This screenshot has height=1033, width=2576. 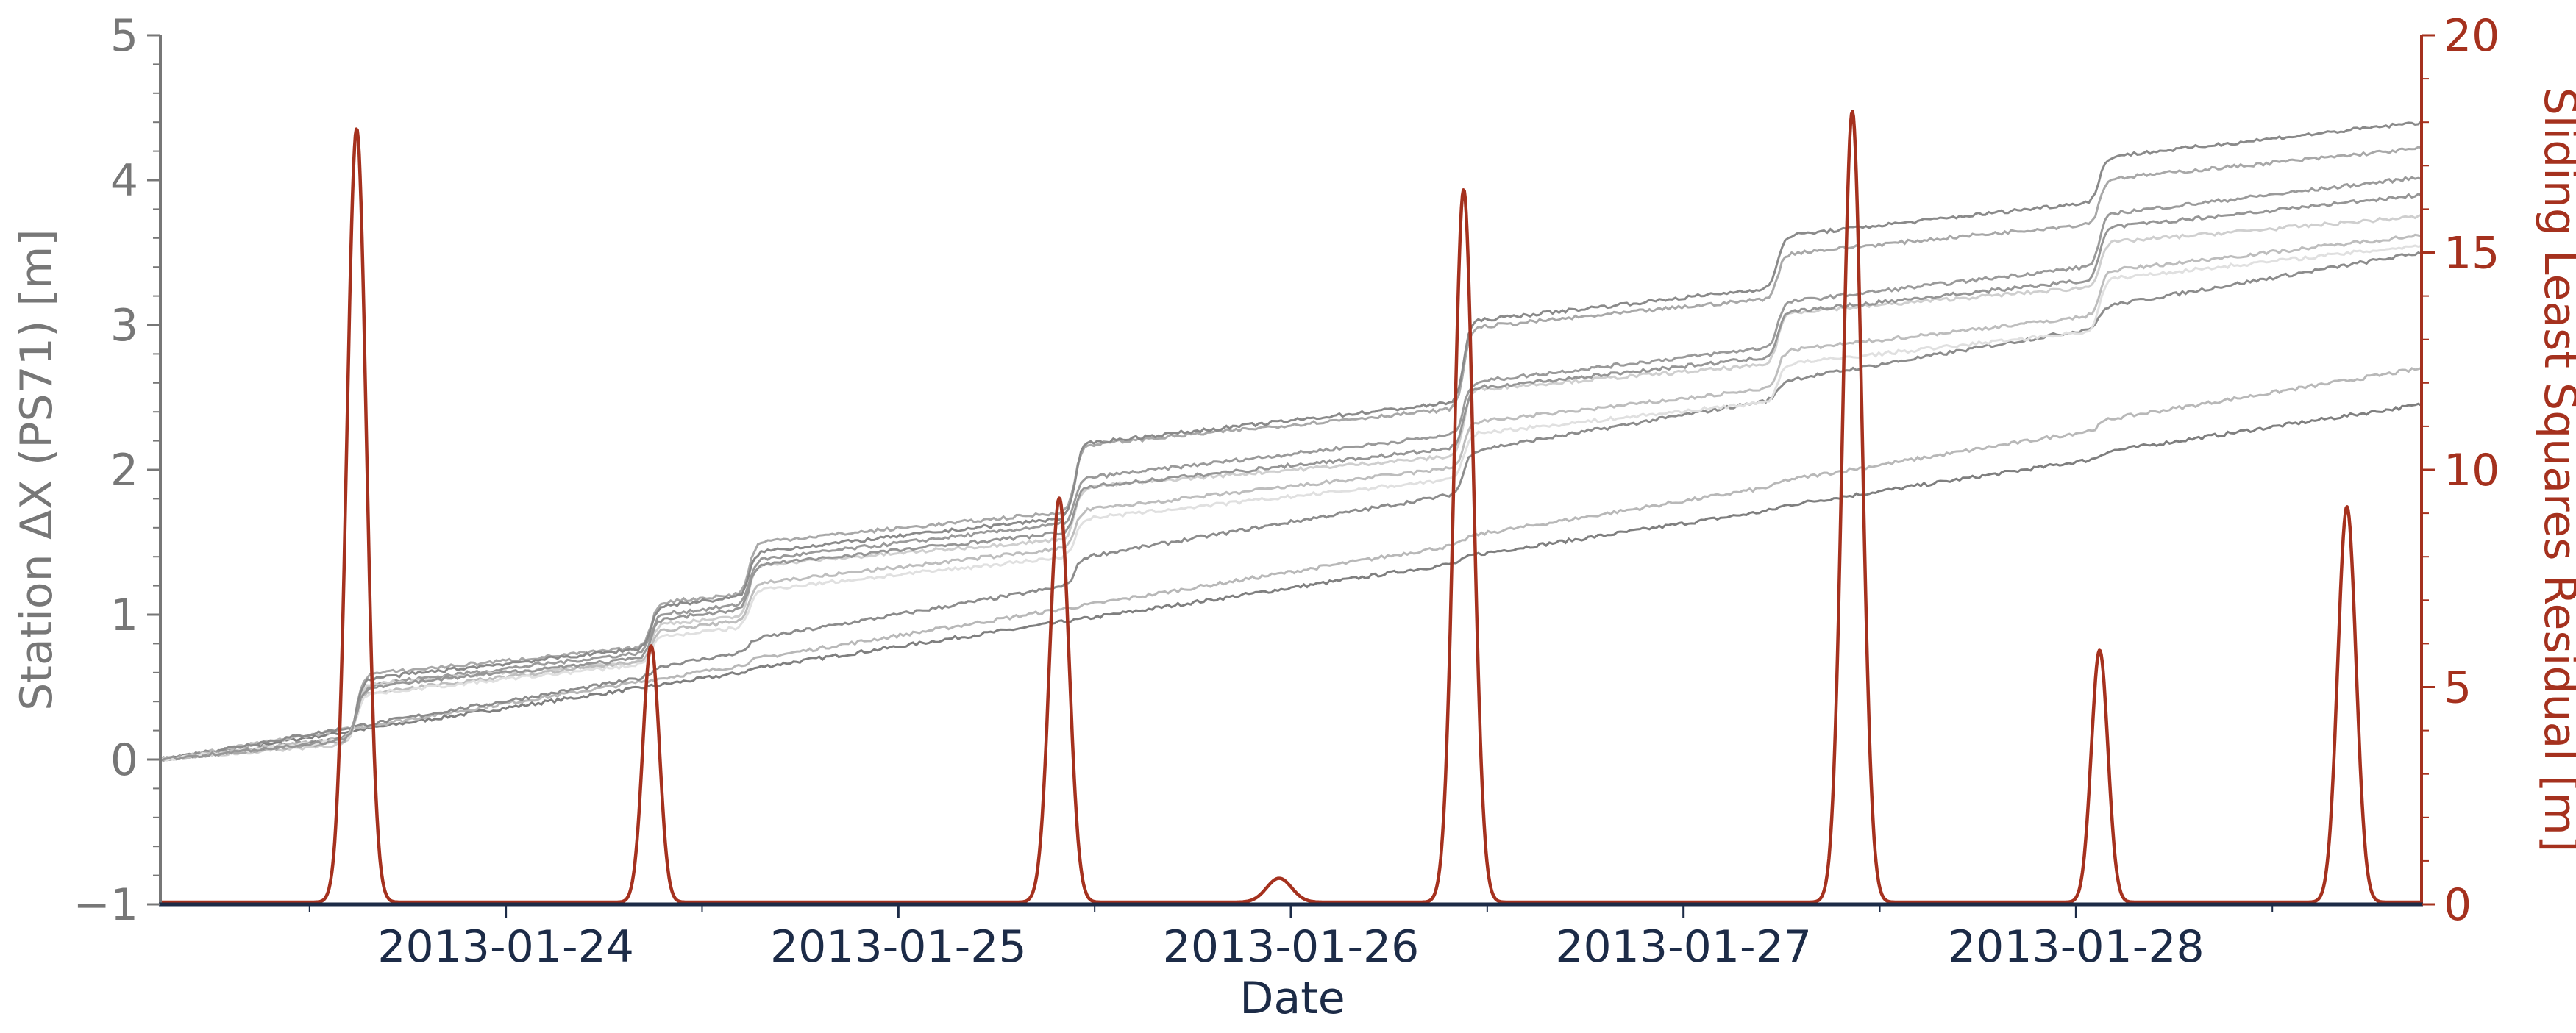 What do you see at coordinates (2555, 470) in the screenshot?
I see `y-right-axis-title: Sliding Least Squares Residual [m]` at bounding box center [2555, 470].